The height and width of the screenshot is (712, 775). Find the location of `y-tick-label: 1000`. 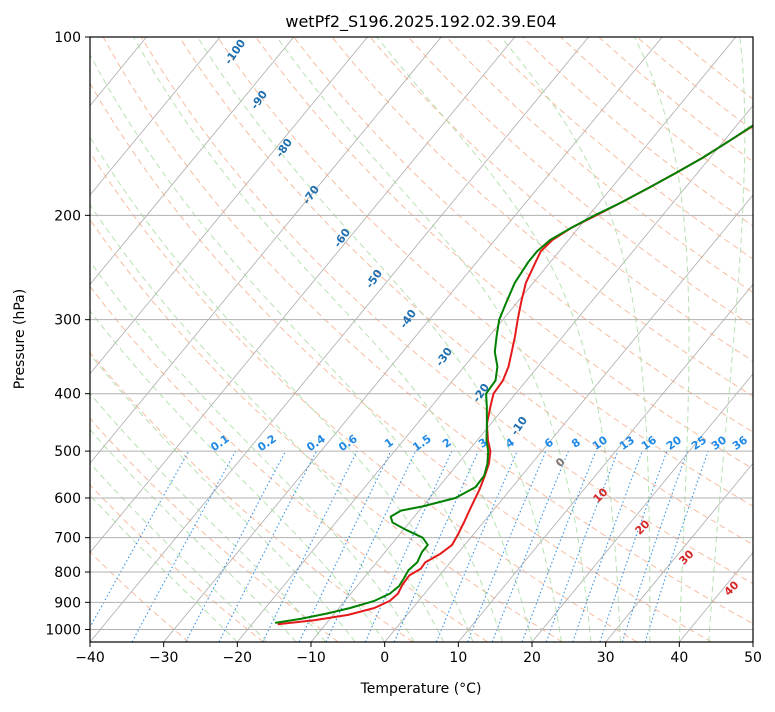

y-tick-label: 1000 is located at coordinates (63, 630).